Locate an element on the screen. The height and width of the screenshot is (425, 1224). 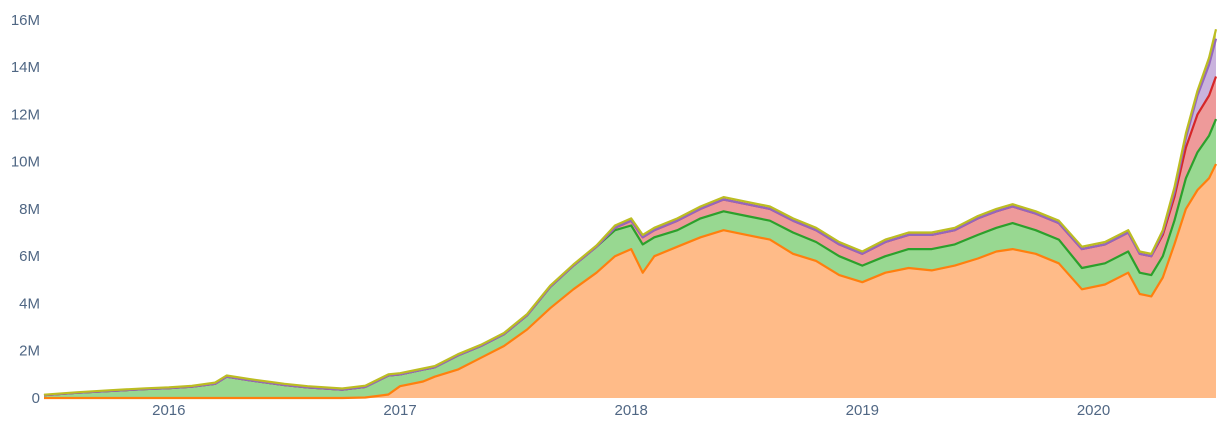
y-tick-label: 6M is located at coordinates (29, 256).